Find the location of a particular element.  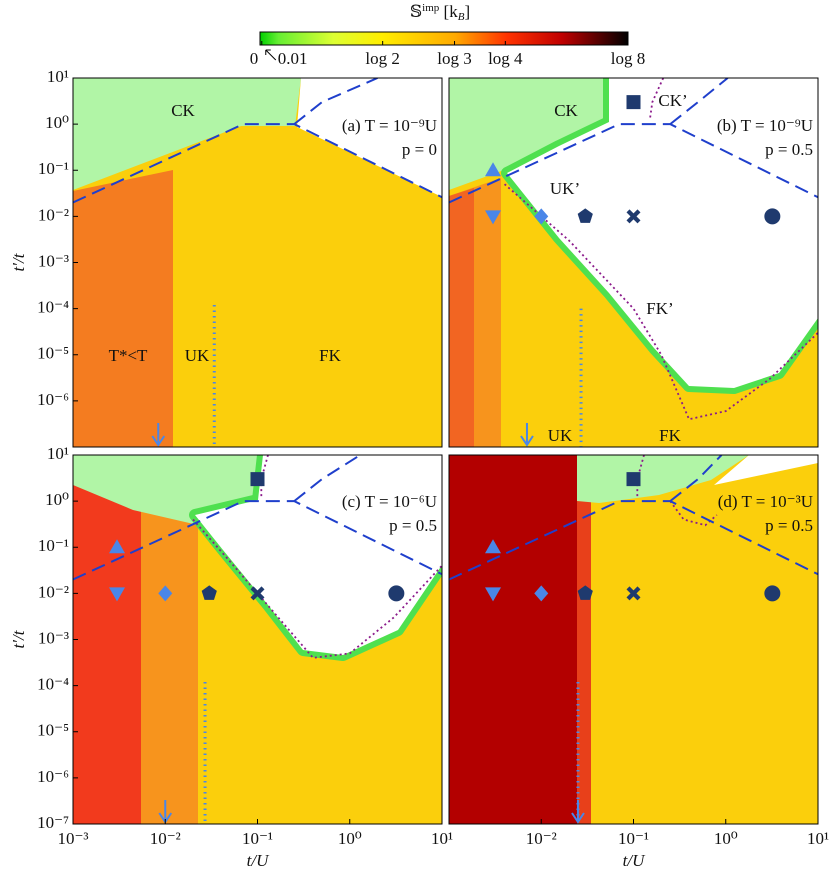

colorbar-title-part: ] is located at coordinates (467, 11).